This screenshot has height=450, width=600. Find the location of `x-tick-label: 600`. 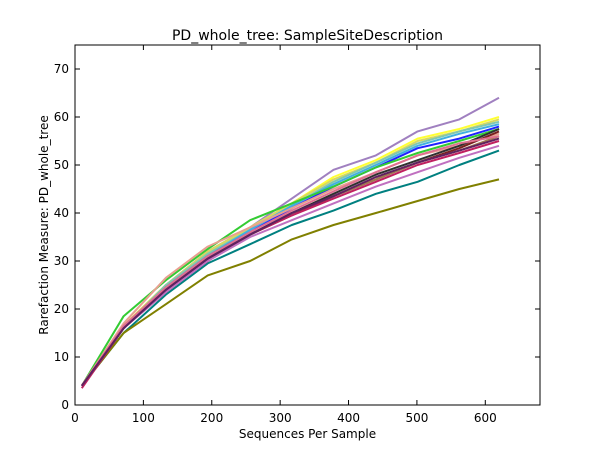

x-tick-label: 600 is located at coordinates (485, 418).